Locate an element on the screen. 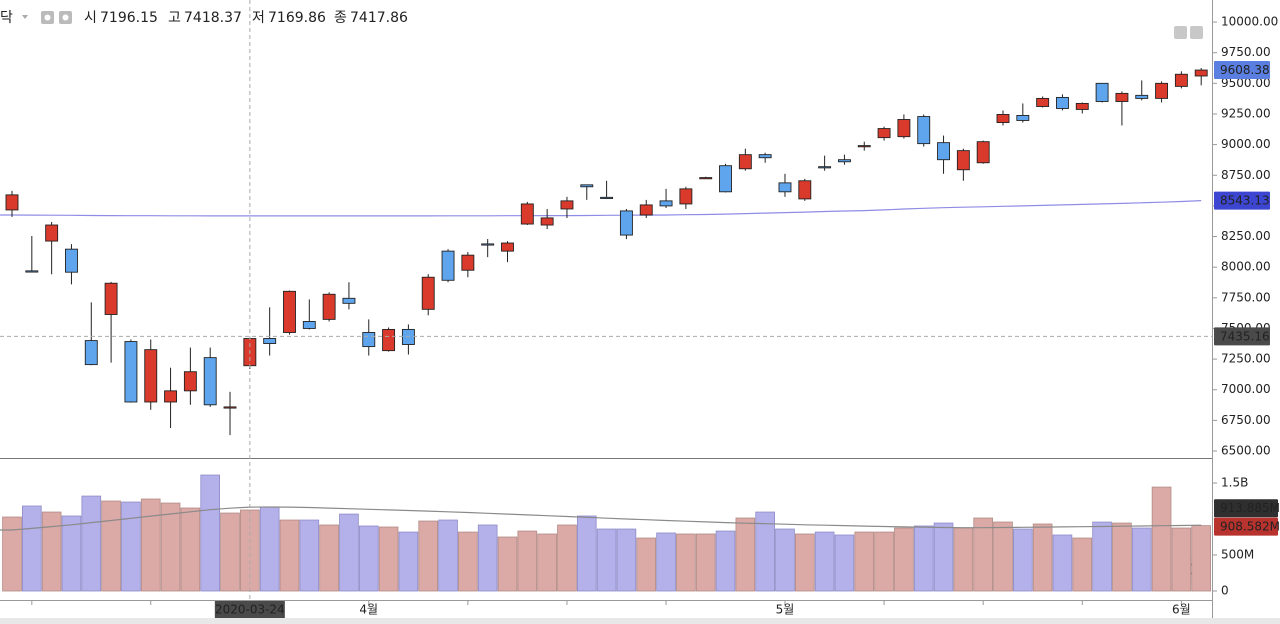 This screenshot has width=1280, height=624. open-value: 7196.15 is located at coordinates (129, 18).